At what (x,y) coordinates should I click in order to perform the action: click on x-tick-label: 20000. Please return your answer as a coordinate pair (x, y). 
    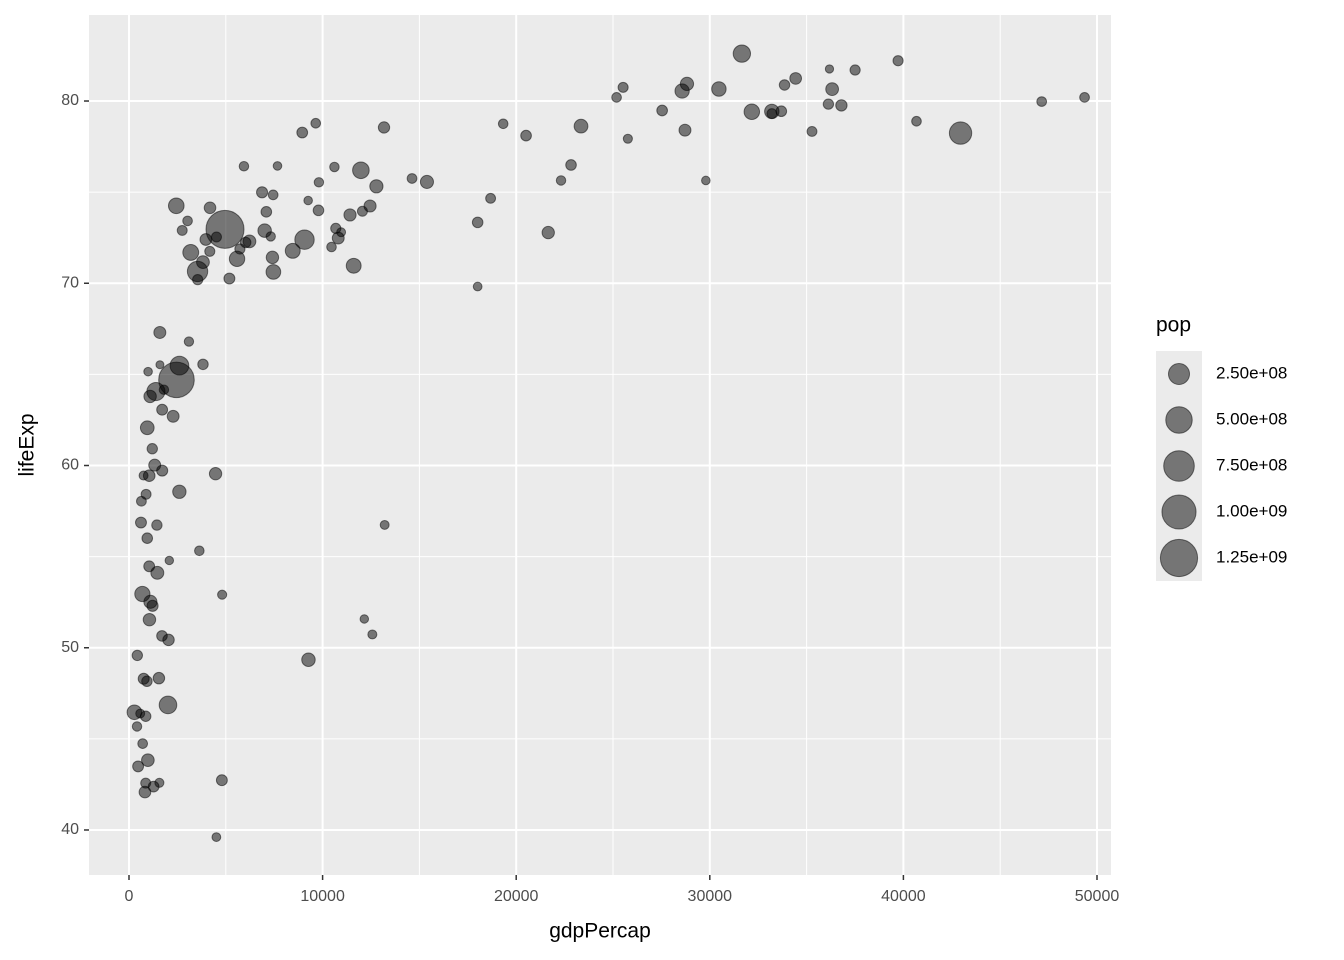
    Looking at the image, I should click on (516, 896).